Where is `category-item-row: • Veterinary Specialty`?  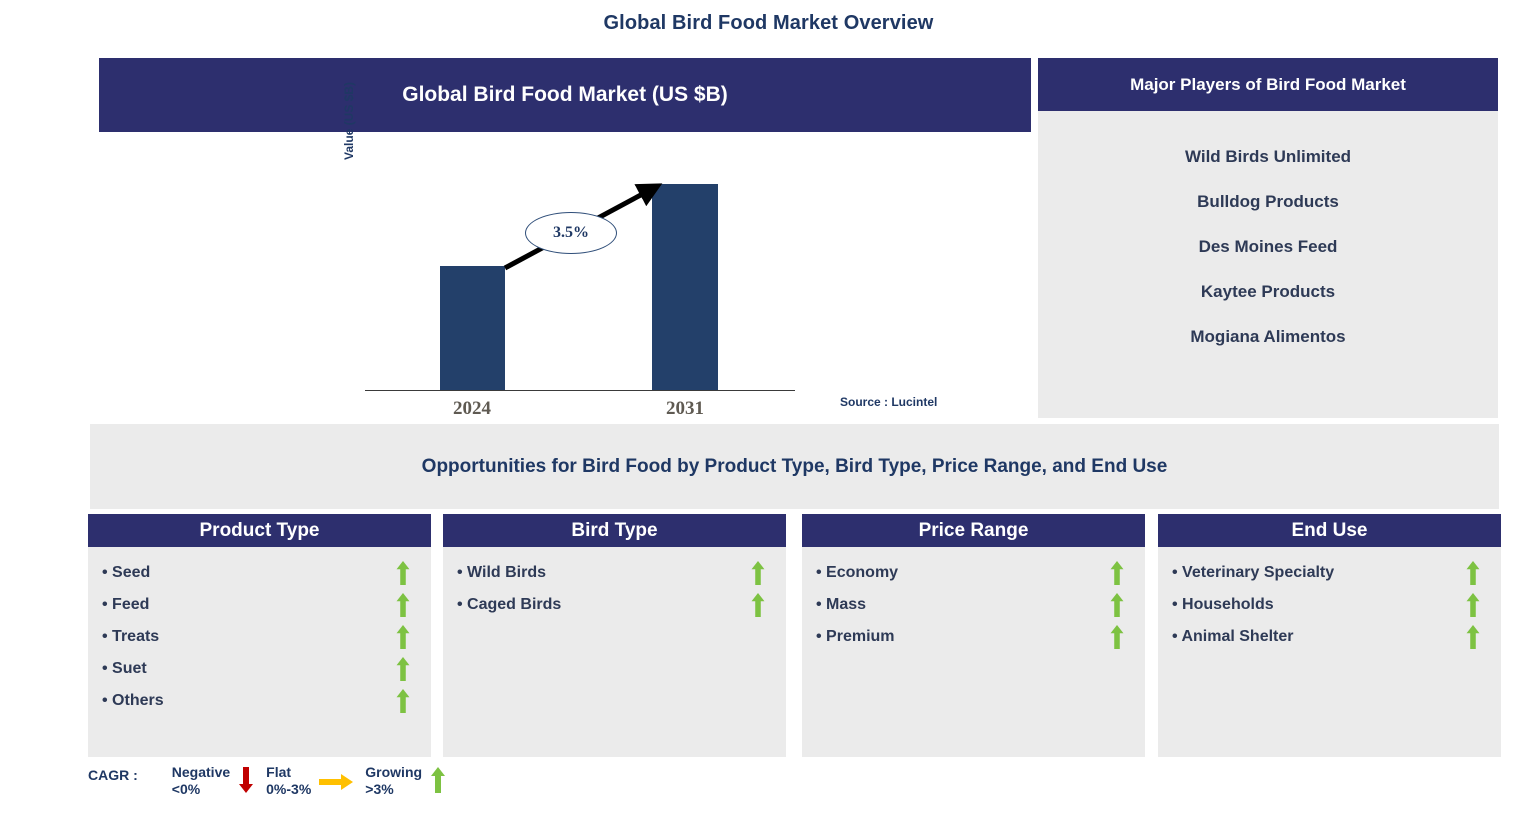
category-item-row: • Veterinary Specialty is located at coordinates (1329, 573).